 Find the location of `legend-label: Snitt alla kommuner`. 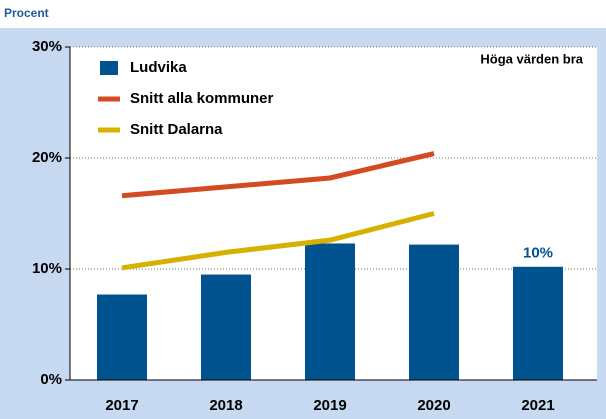

legend-label: Snitt alla kommuner is located at coordinates (202, 98).